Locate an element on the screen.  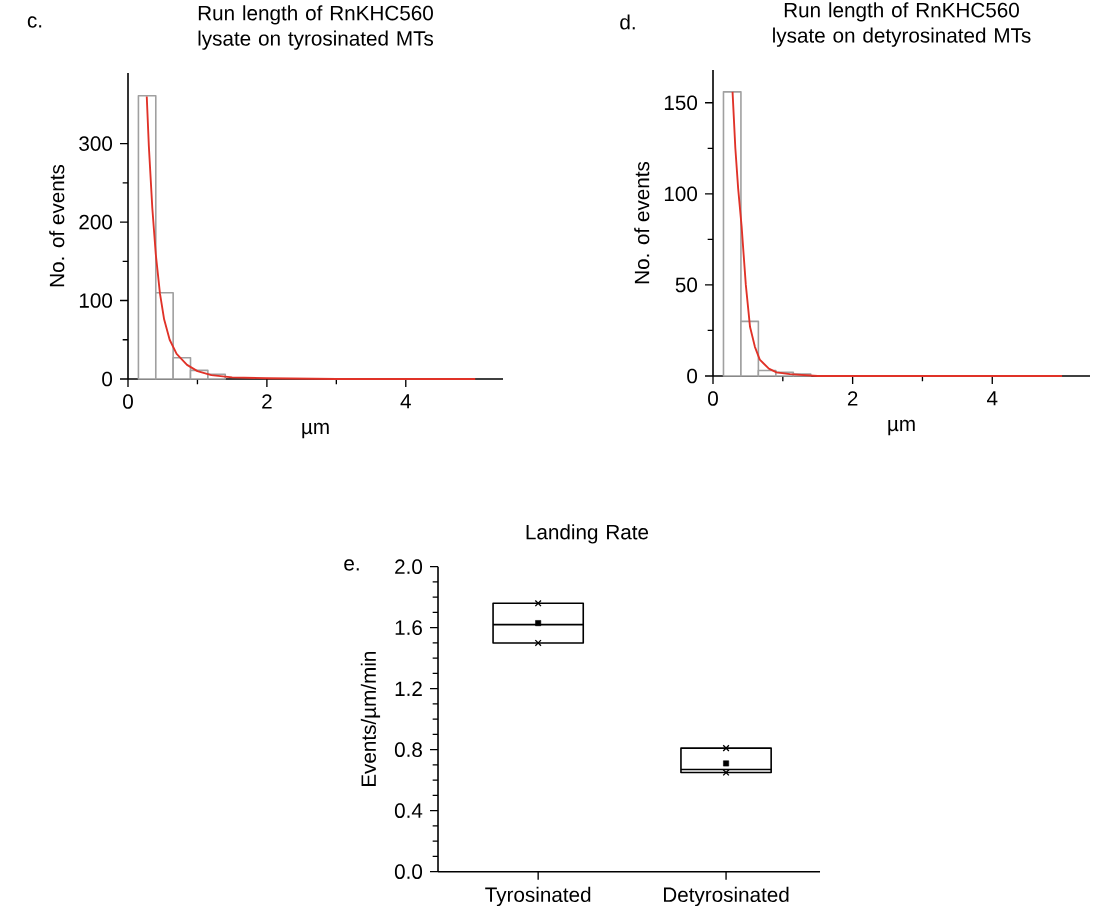
y-tick-label: 200 is located at coordinates (96, 222).